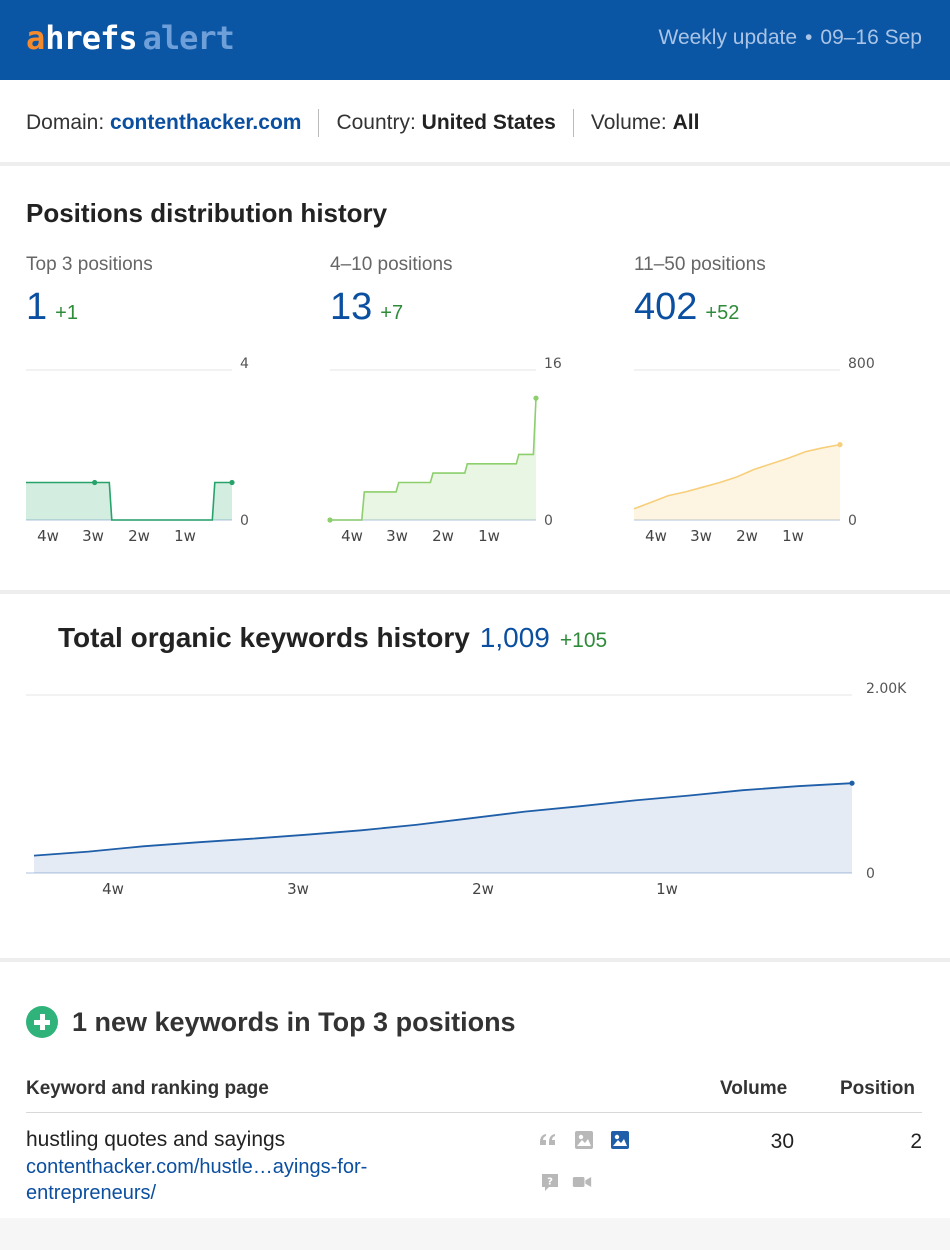 Image resolution: width=950 pixels, height=1250 pixels. What do you see at coordinates (475, 40) in the screenshot?
I see `header: a hrefs alert Weekly update • 09–16 Sep` at bounding box center [475, 40].